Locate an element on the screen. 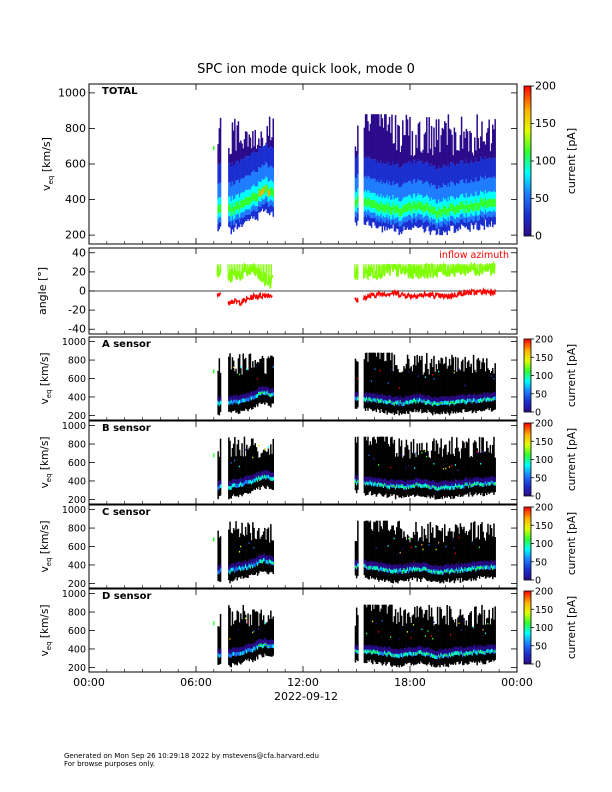 This screenshot has width=612, height=792. azimuth-line is located at coordinates (356, 300).